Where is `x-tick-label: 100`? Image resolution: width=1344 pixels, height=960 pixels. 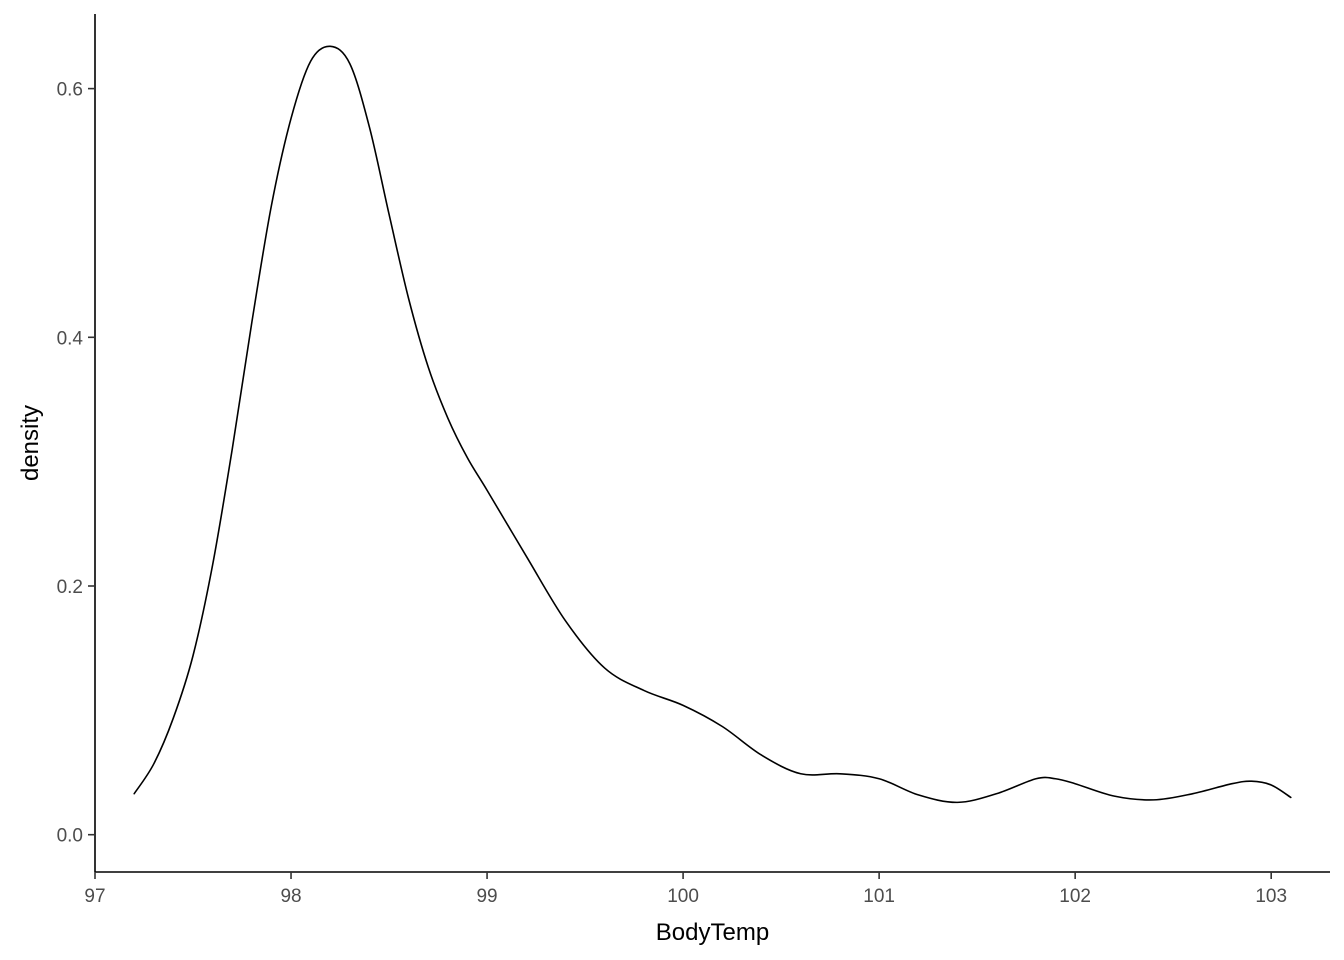 x-tick-label: 100 is located at coordinates (683, 896).